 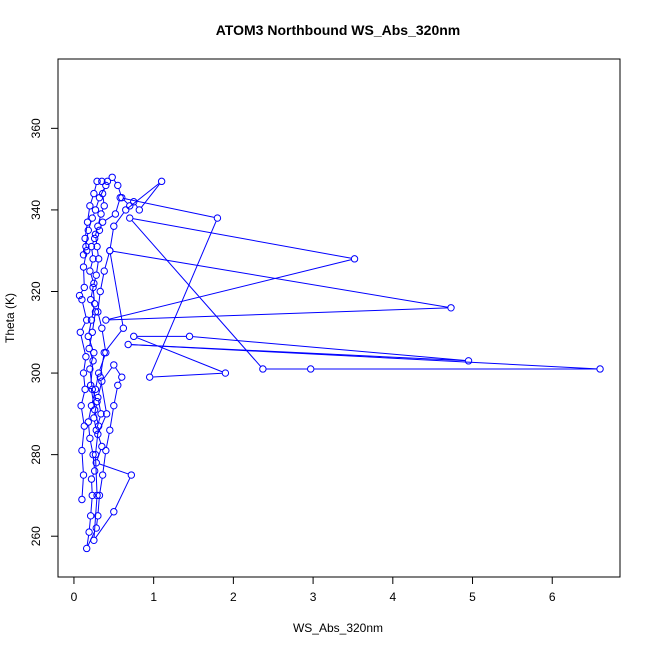 I want to click on x-tick-label: 3, so click(x=313, y=597).